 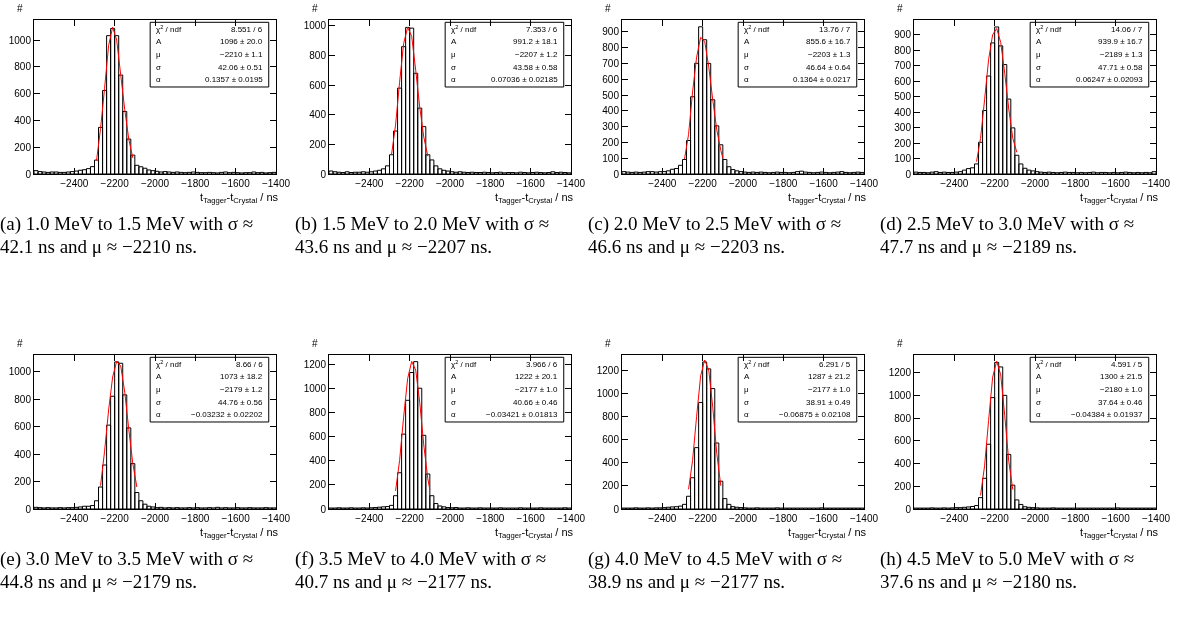 What do you see at coordinates (159, 376) in the screenshot?
I see `annotation: A` at bounding box center [159, 376].